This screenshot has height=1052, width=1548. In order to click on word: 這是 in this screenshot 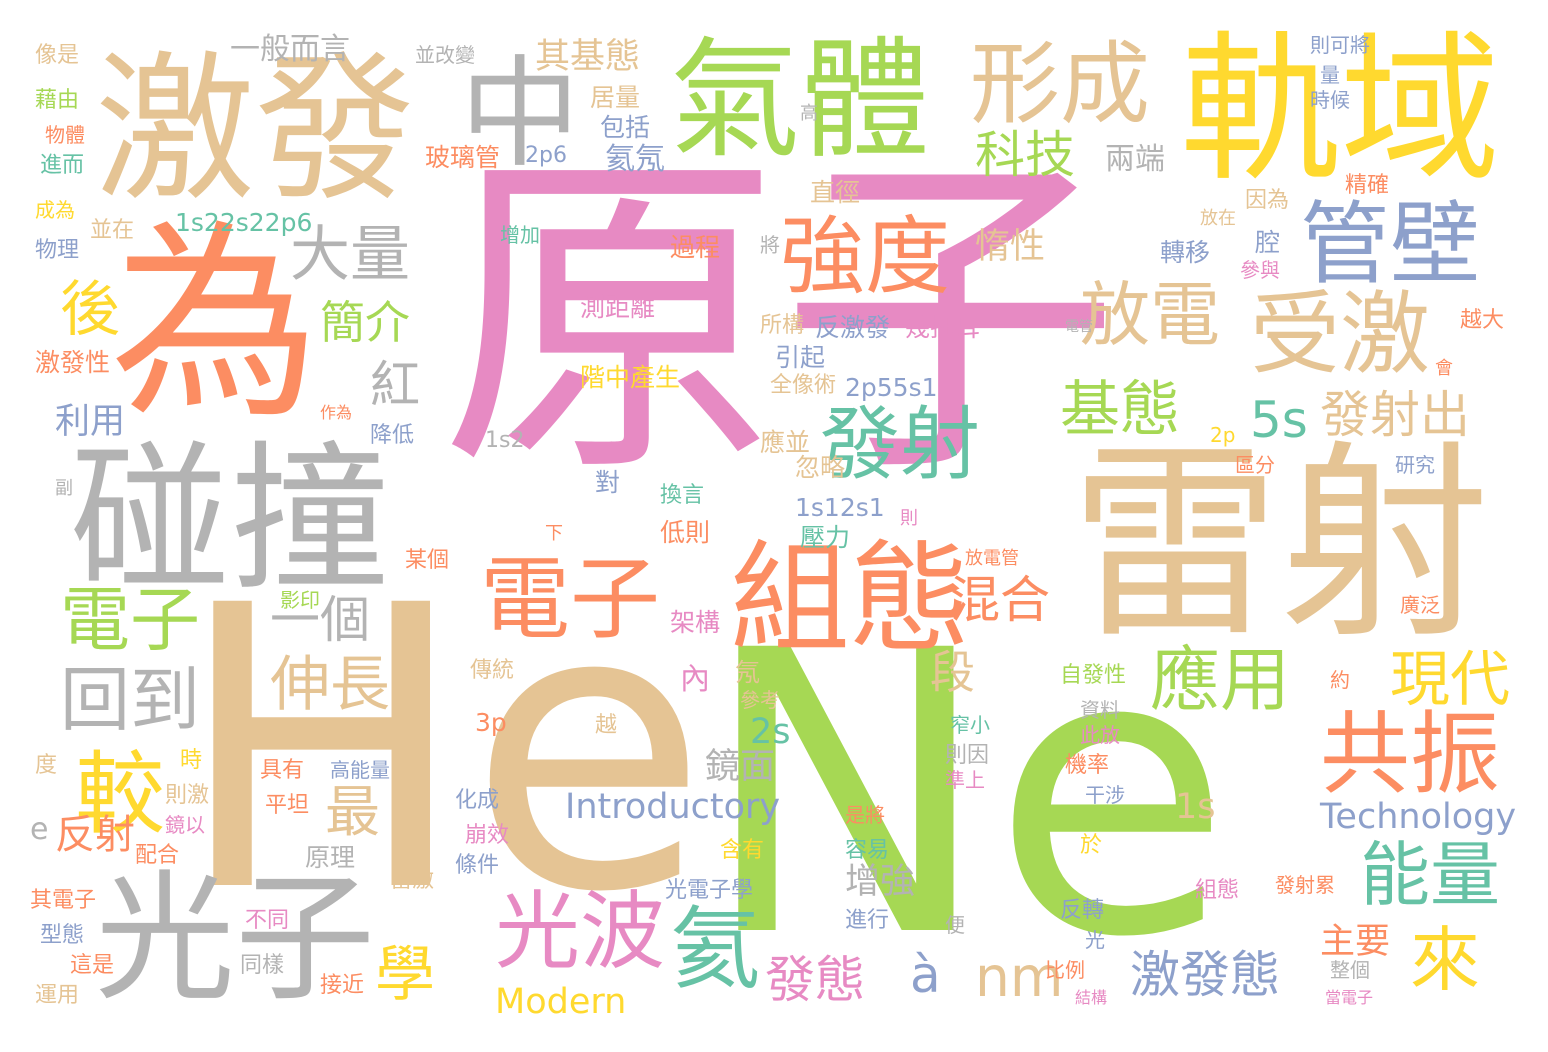, I will do `click(92, 965)`.